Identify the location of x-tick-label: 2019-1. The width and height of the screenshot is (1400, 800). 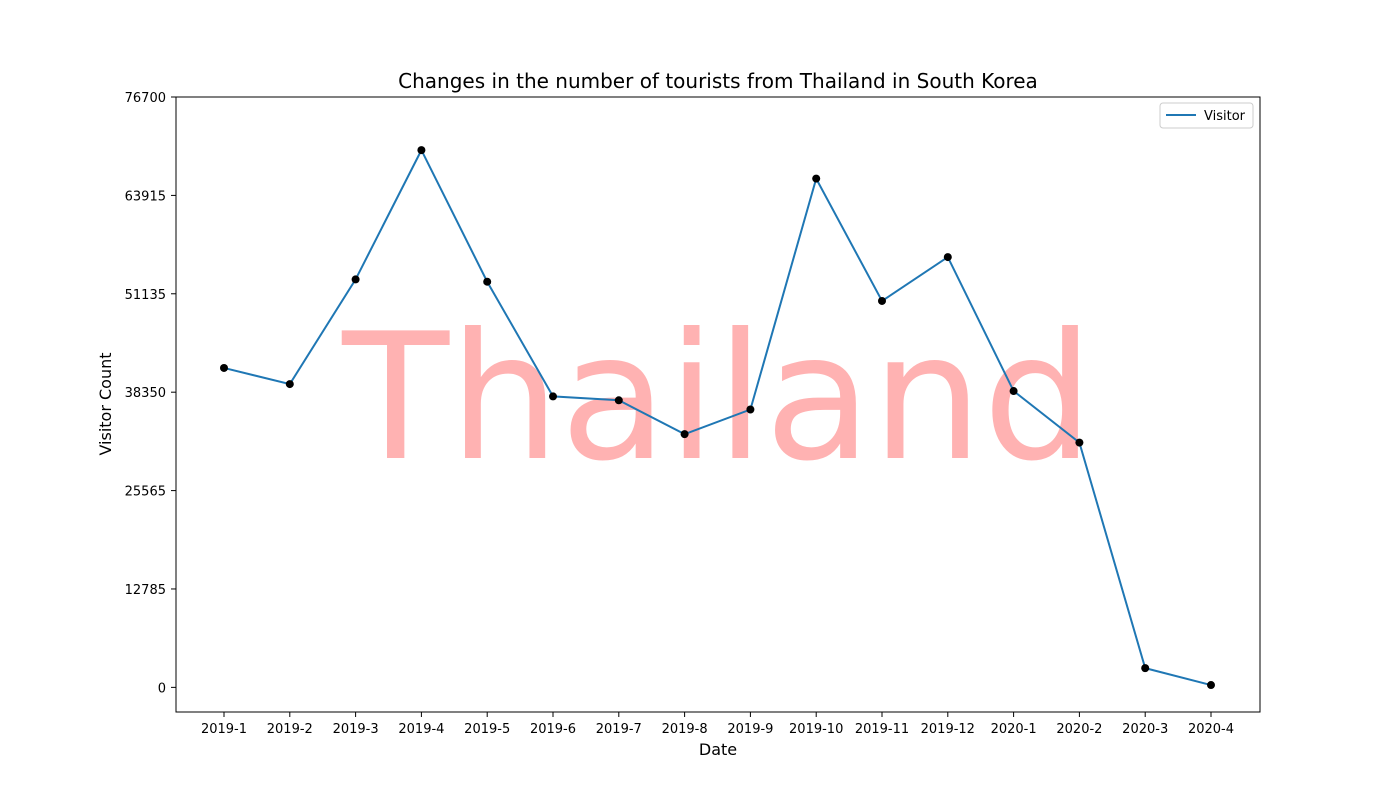
(224, 729).